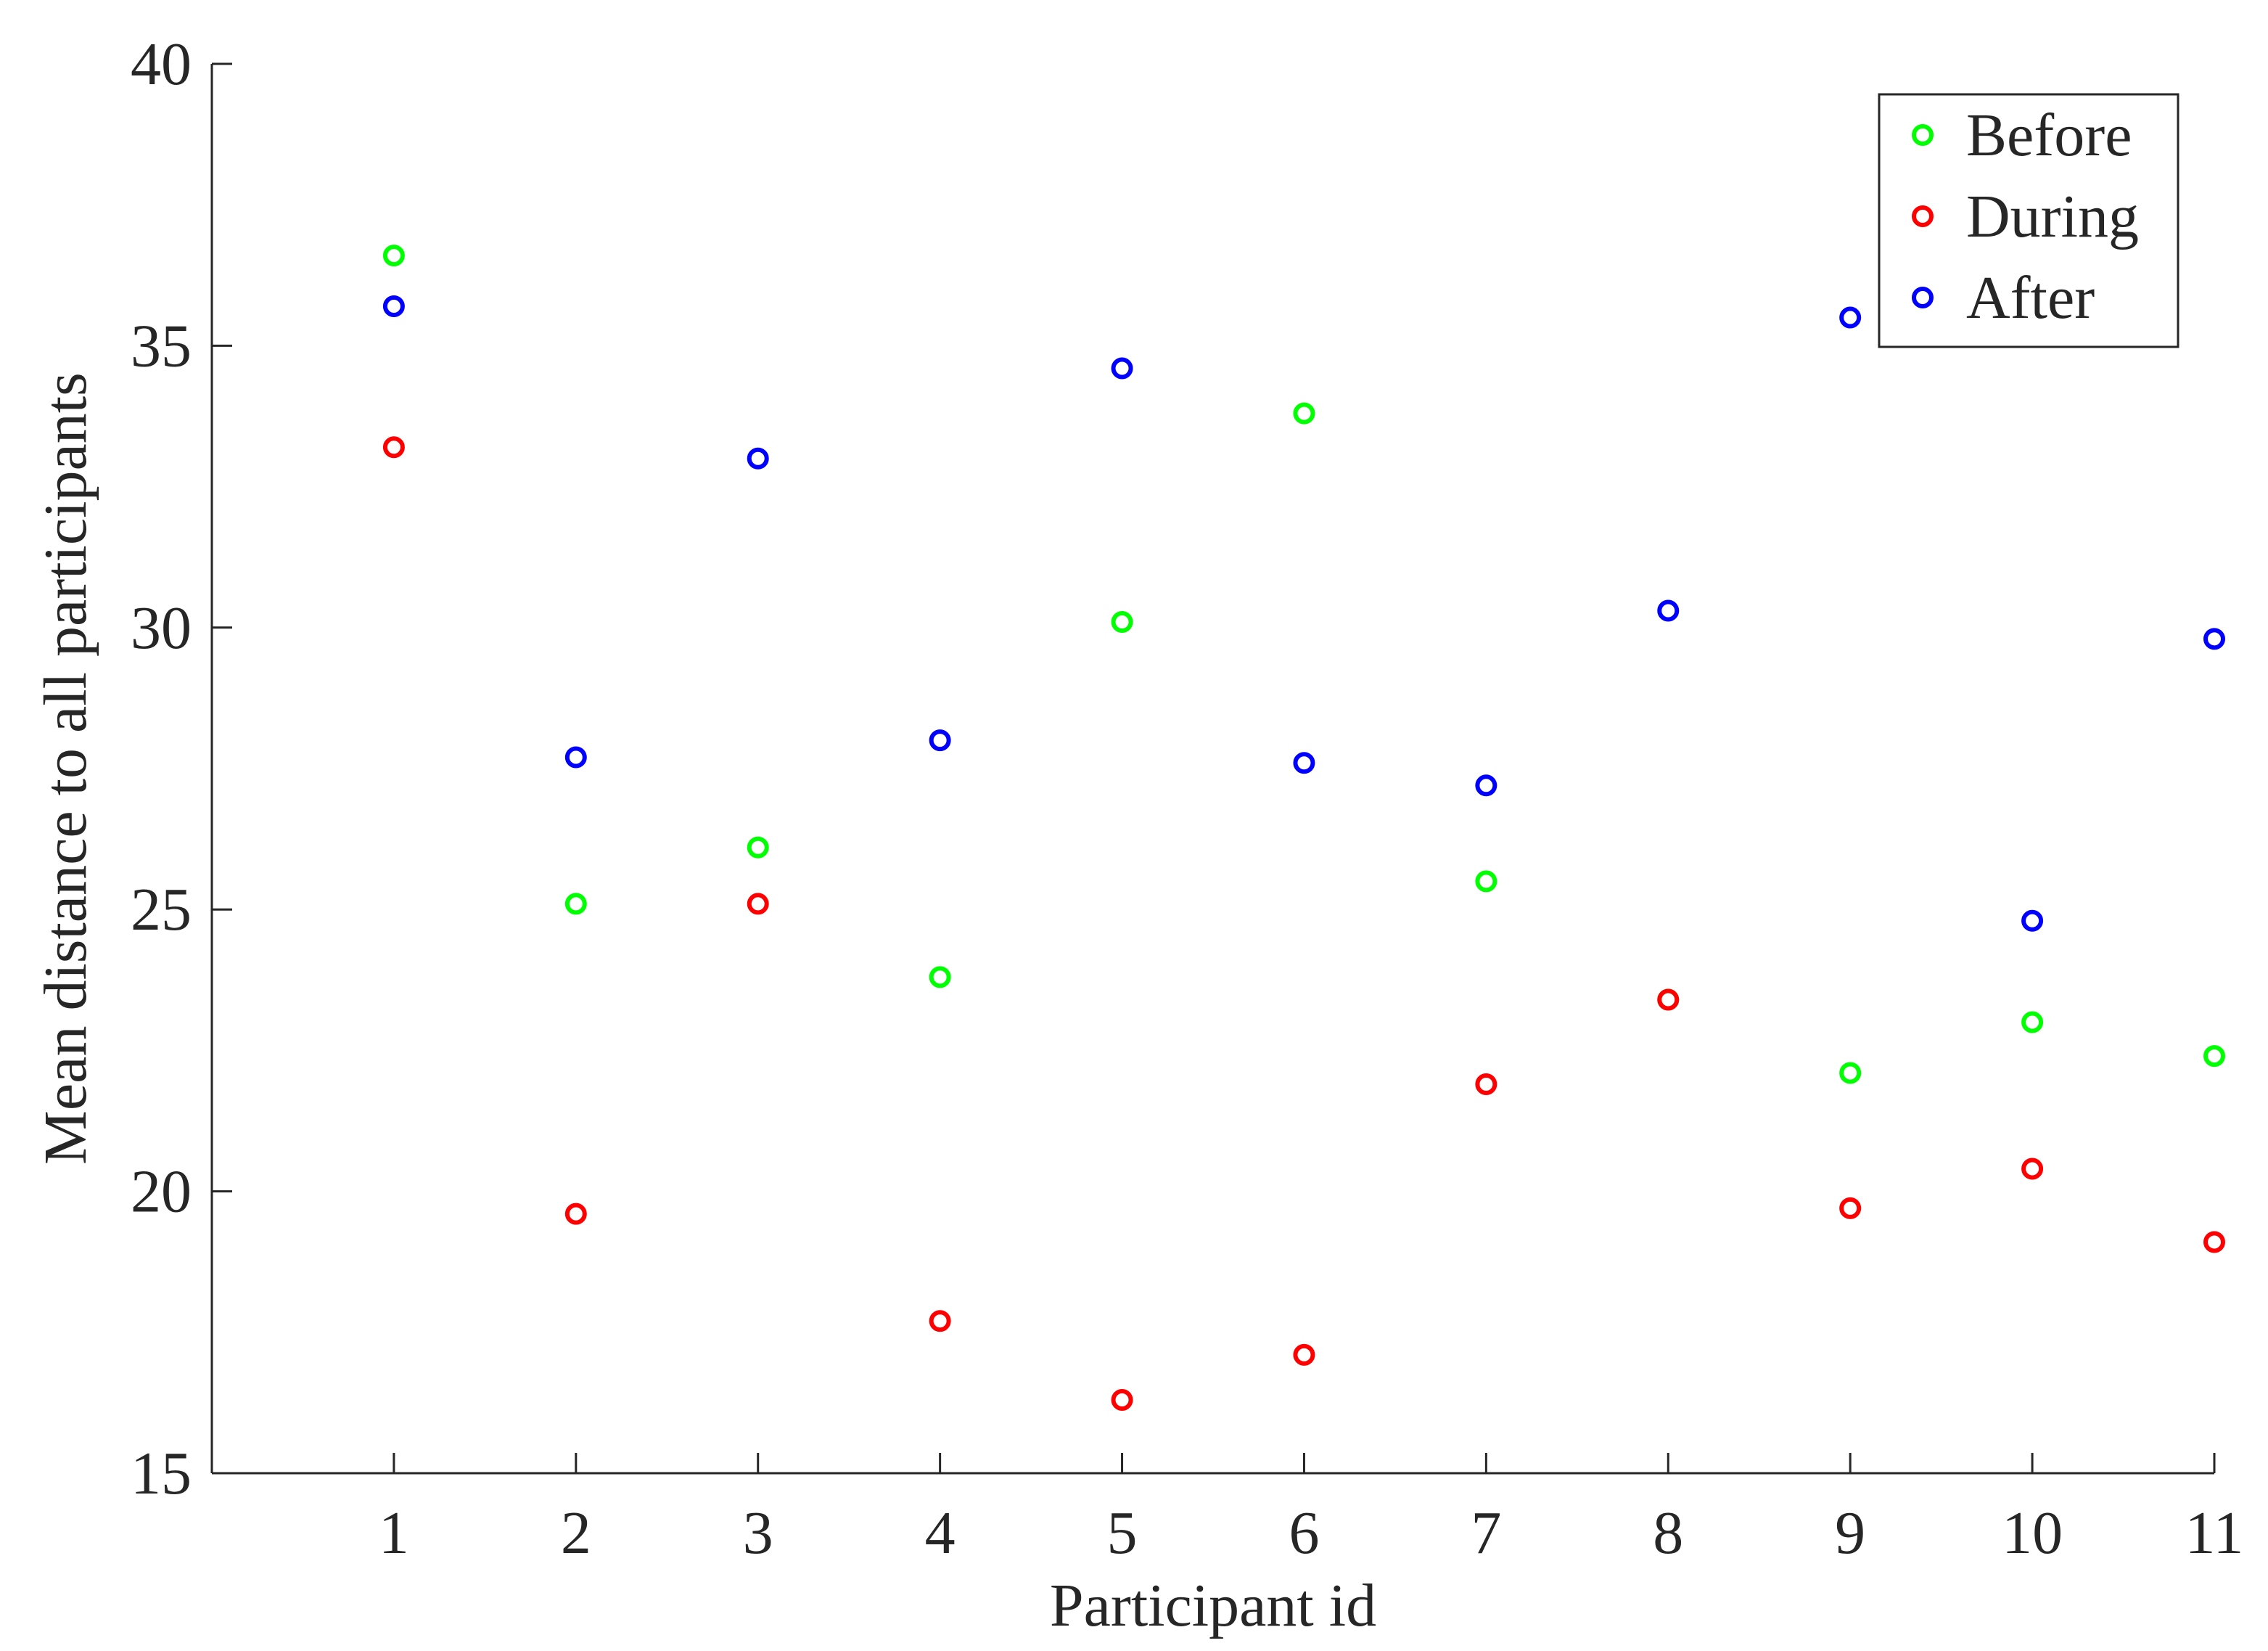 This screenshot has width=2268, height=1651. Describe the element at coordinates (1123, 1533) in the screenshot. I see `x-tick-label: 5` at that location.